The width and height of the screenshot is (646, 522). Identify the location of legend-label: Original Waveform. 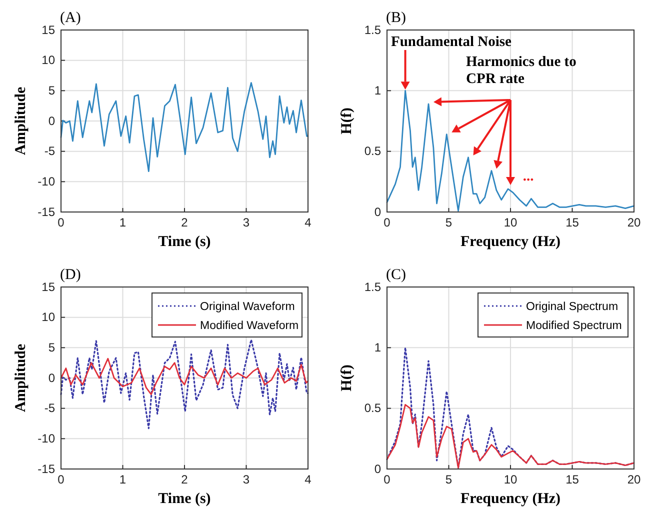
(247, 307).